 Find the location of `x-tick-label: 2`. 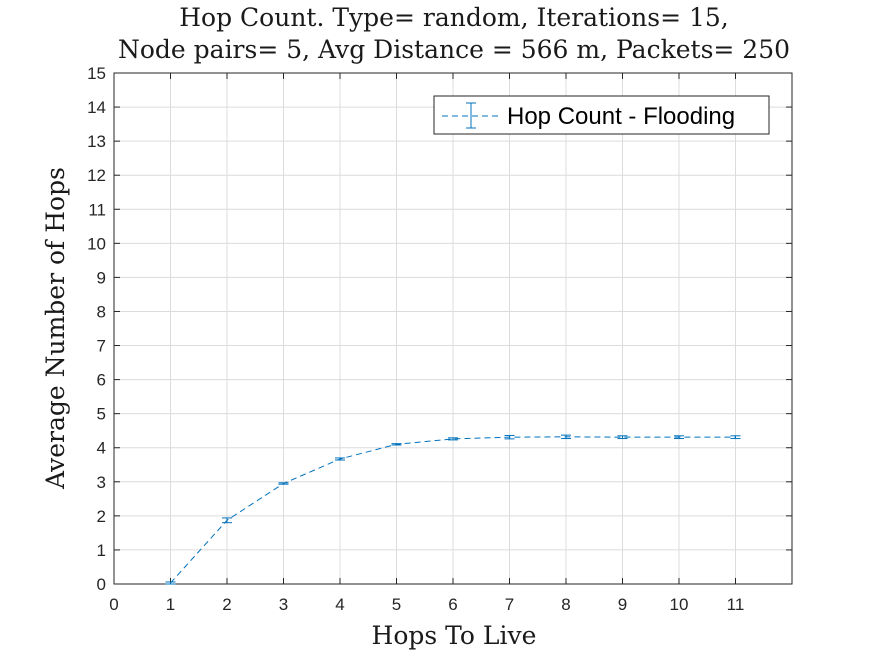

x-tick-label: 2 is located at coordinates (226, 604).